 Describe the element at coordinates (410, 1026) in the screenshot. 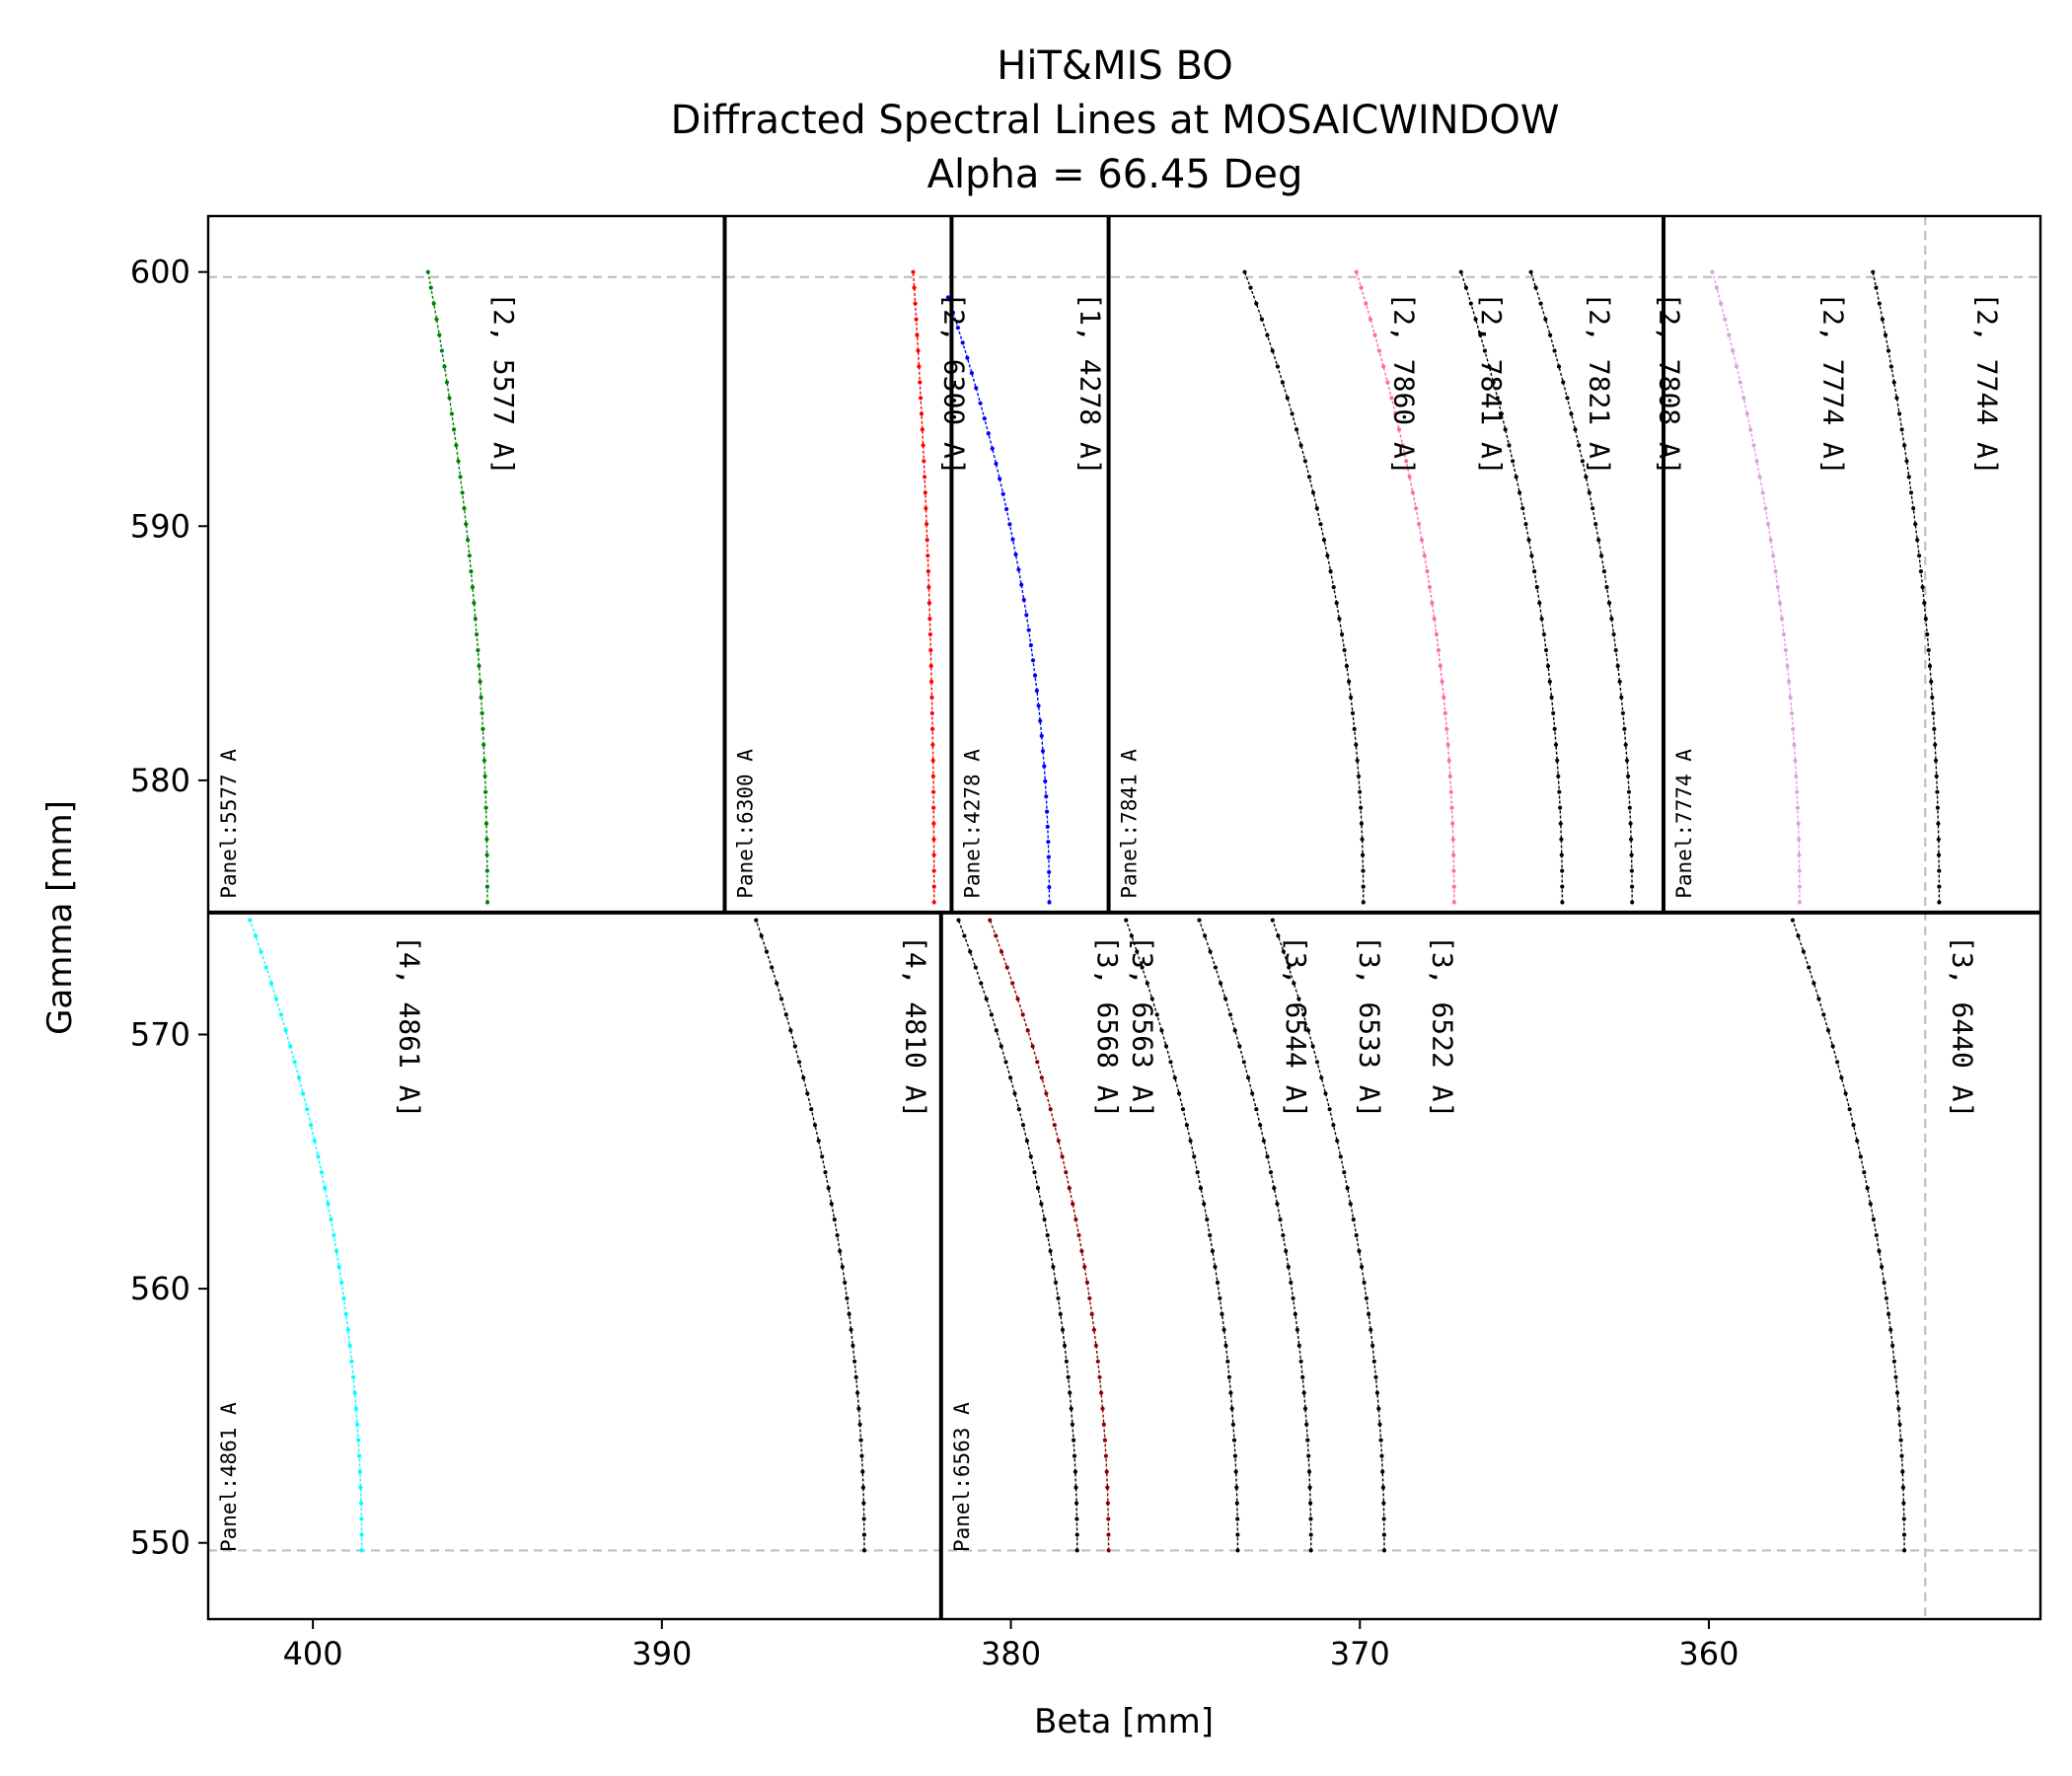

I see `line-label: [4, 4861 A]` at that location.